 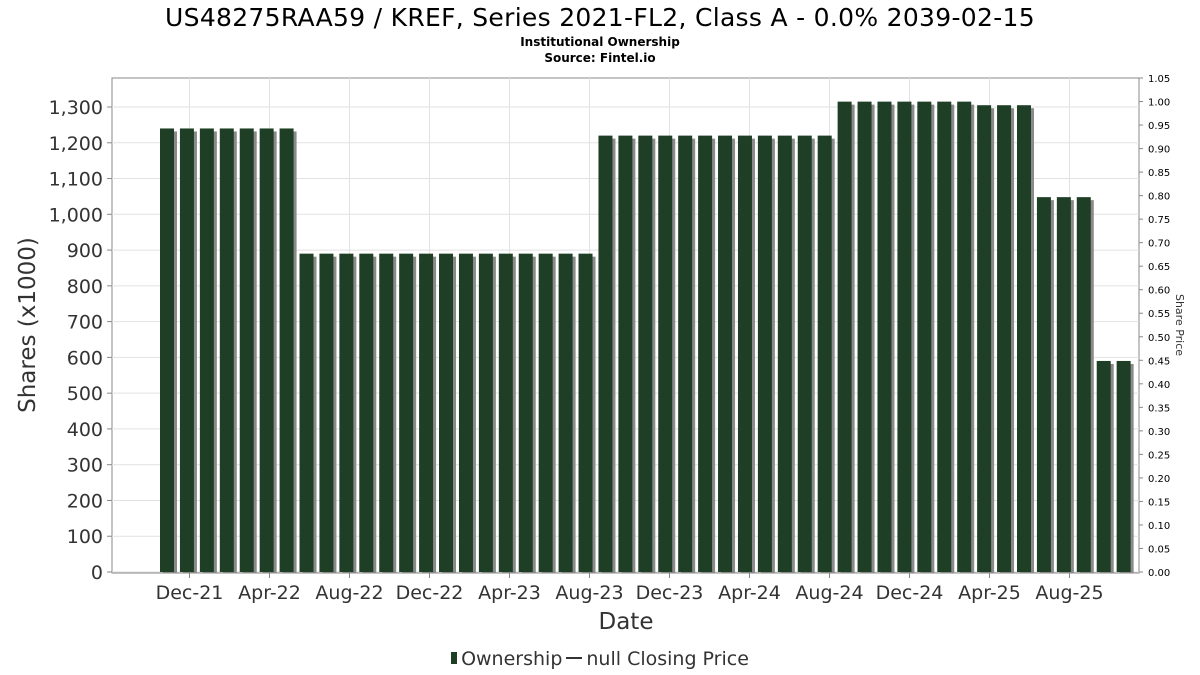 What do you see at coordinates (97, 573) in the screenshot?
I see `y-tick-label: 0` at bounding box center [97, 573].